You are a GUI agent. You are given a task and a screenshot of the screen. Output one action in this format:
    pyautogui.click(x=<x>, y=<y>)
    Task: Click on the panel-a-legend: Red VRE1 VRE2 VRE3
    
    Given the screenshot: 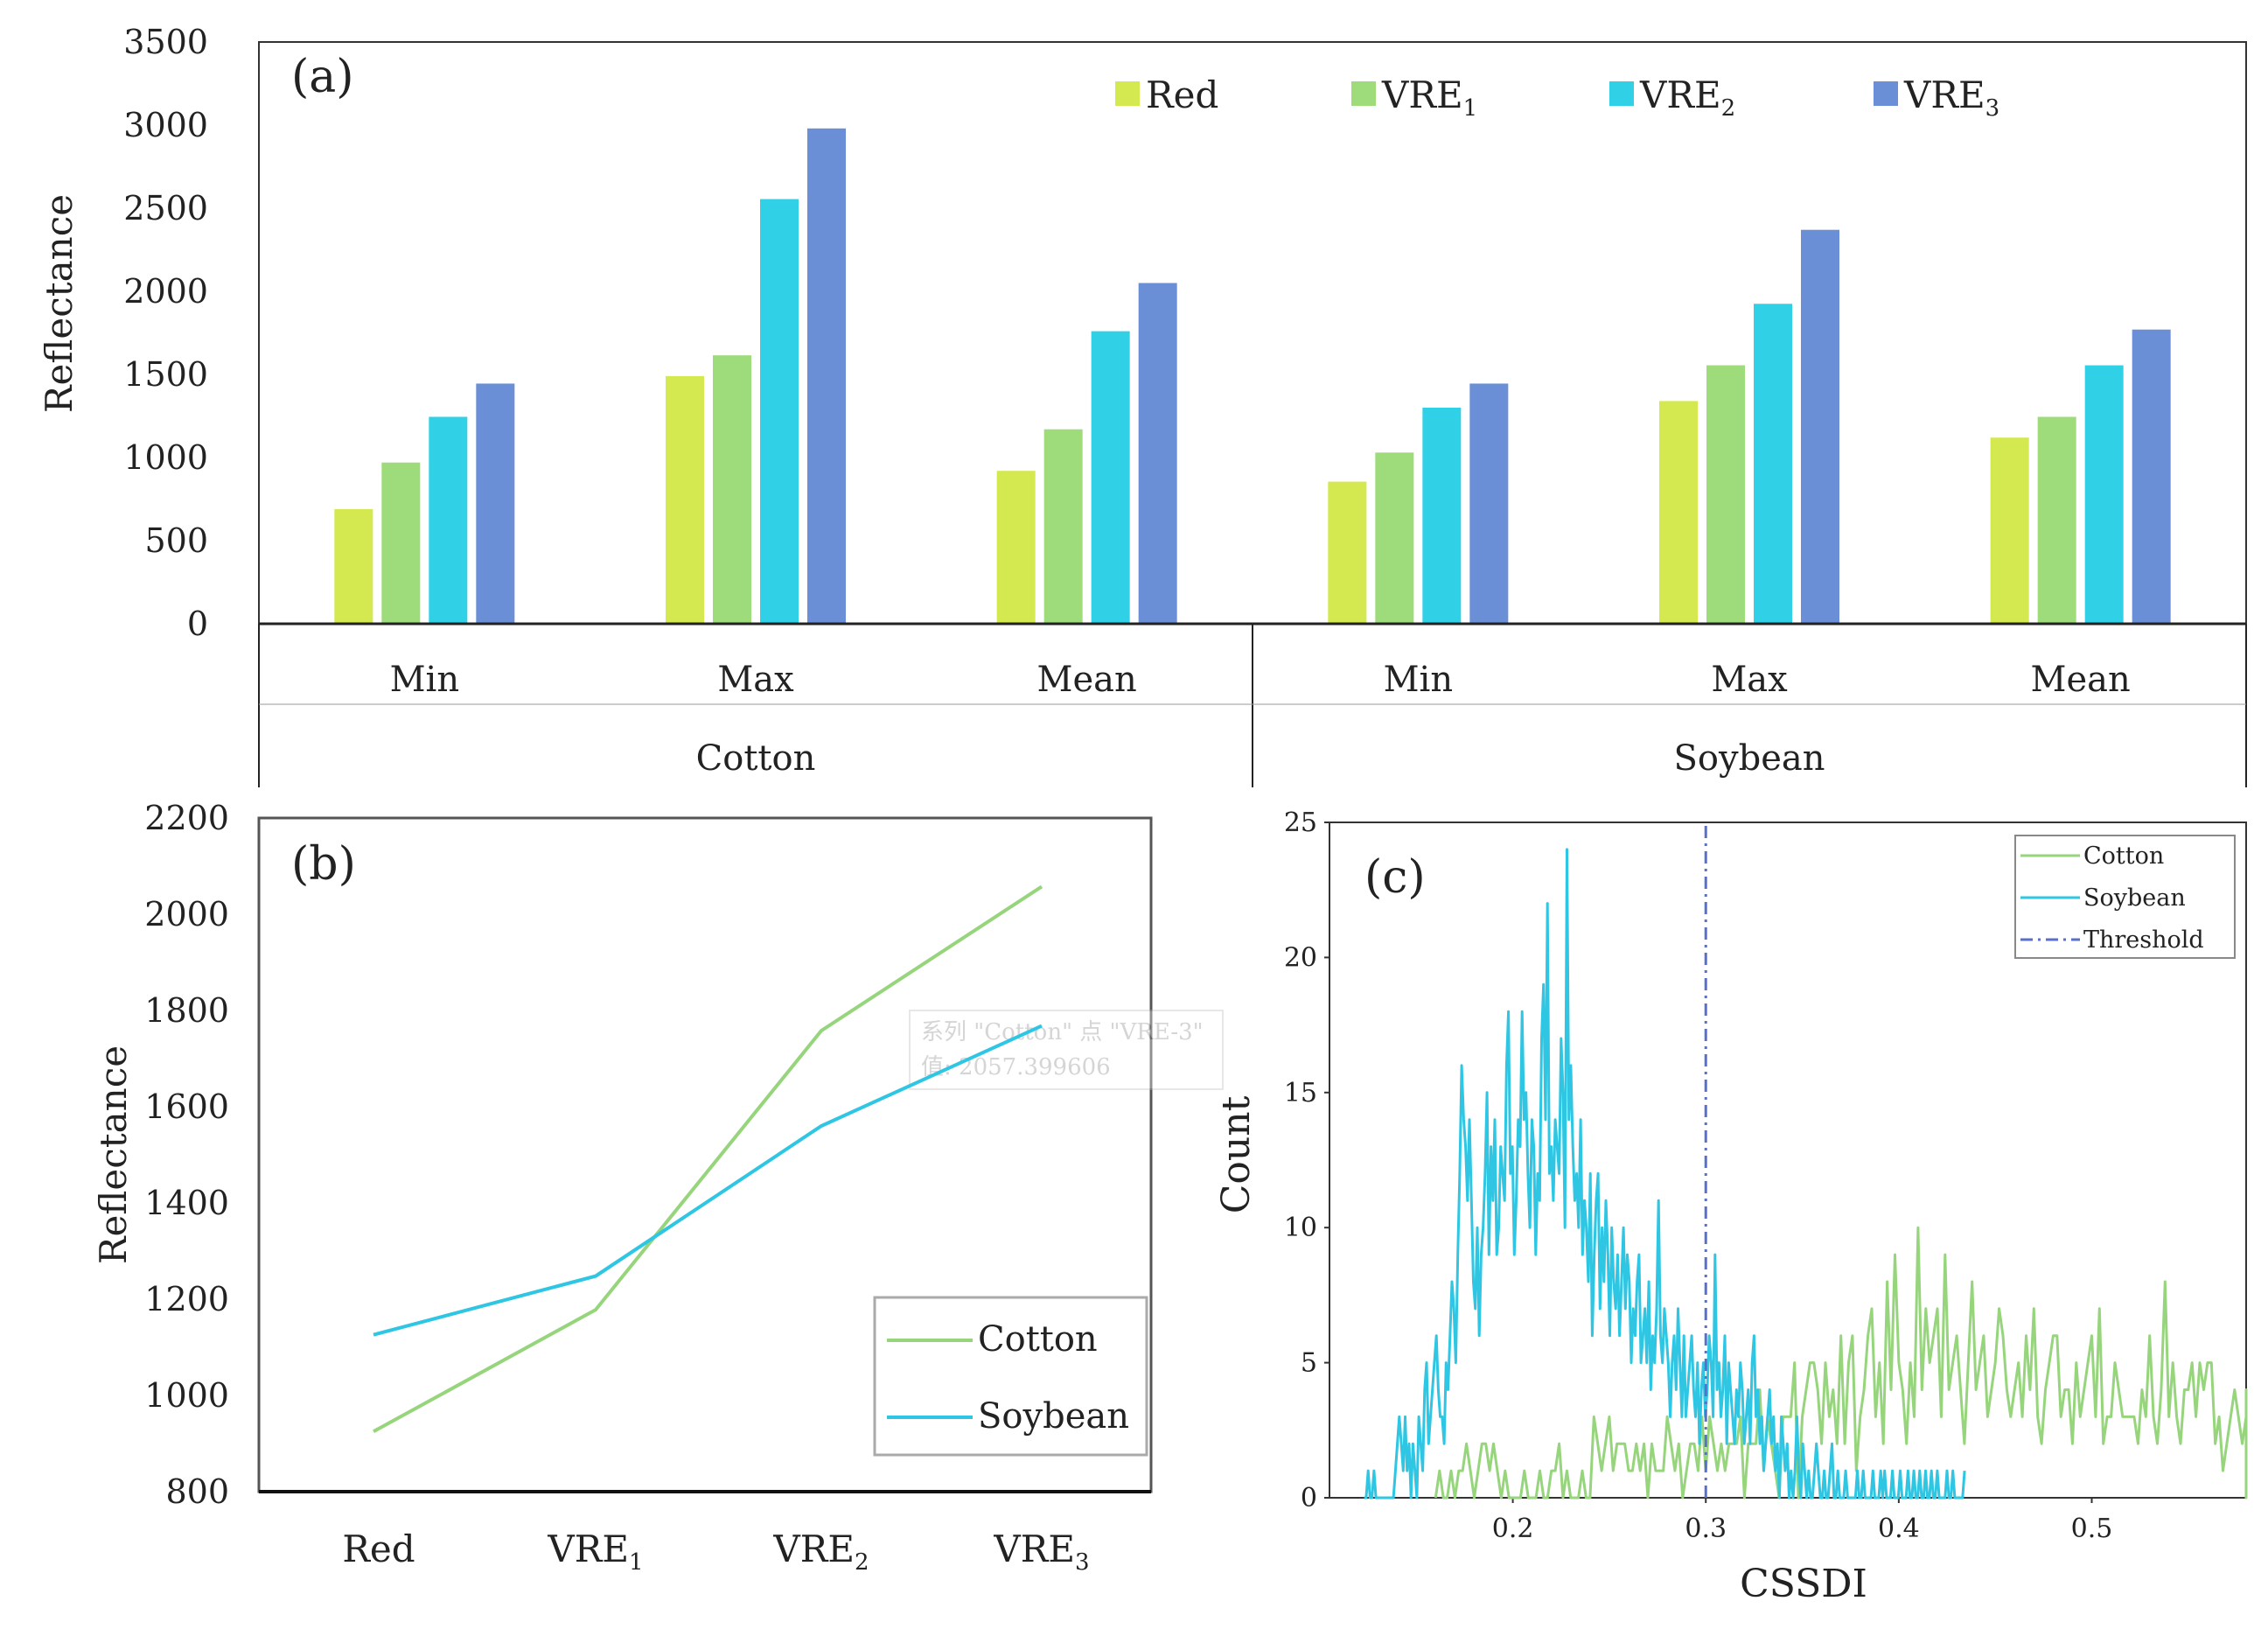 What is the action you would take?
    pyautogui.click(x=1557, y=97)
    